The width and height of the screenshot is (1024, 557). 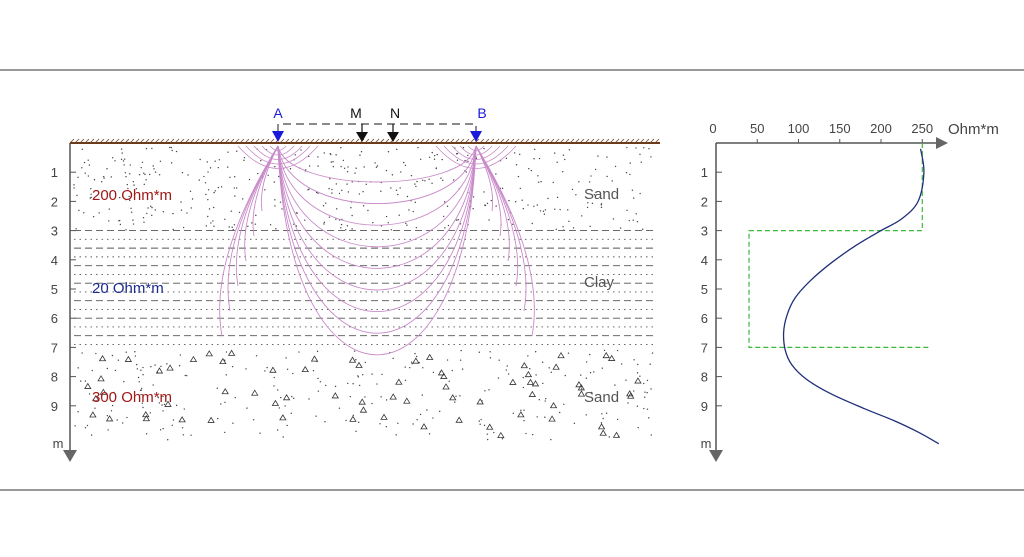 What do you see at coordinates (704, 406) in the screenshot?
I see `chart-y-tick-label: 9` at bounding box center [704, 406].